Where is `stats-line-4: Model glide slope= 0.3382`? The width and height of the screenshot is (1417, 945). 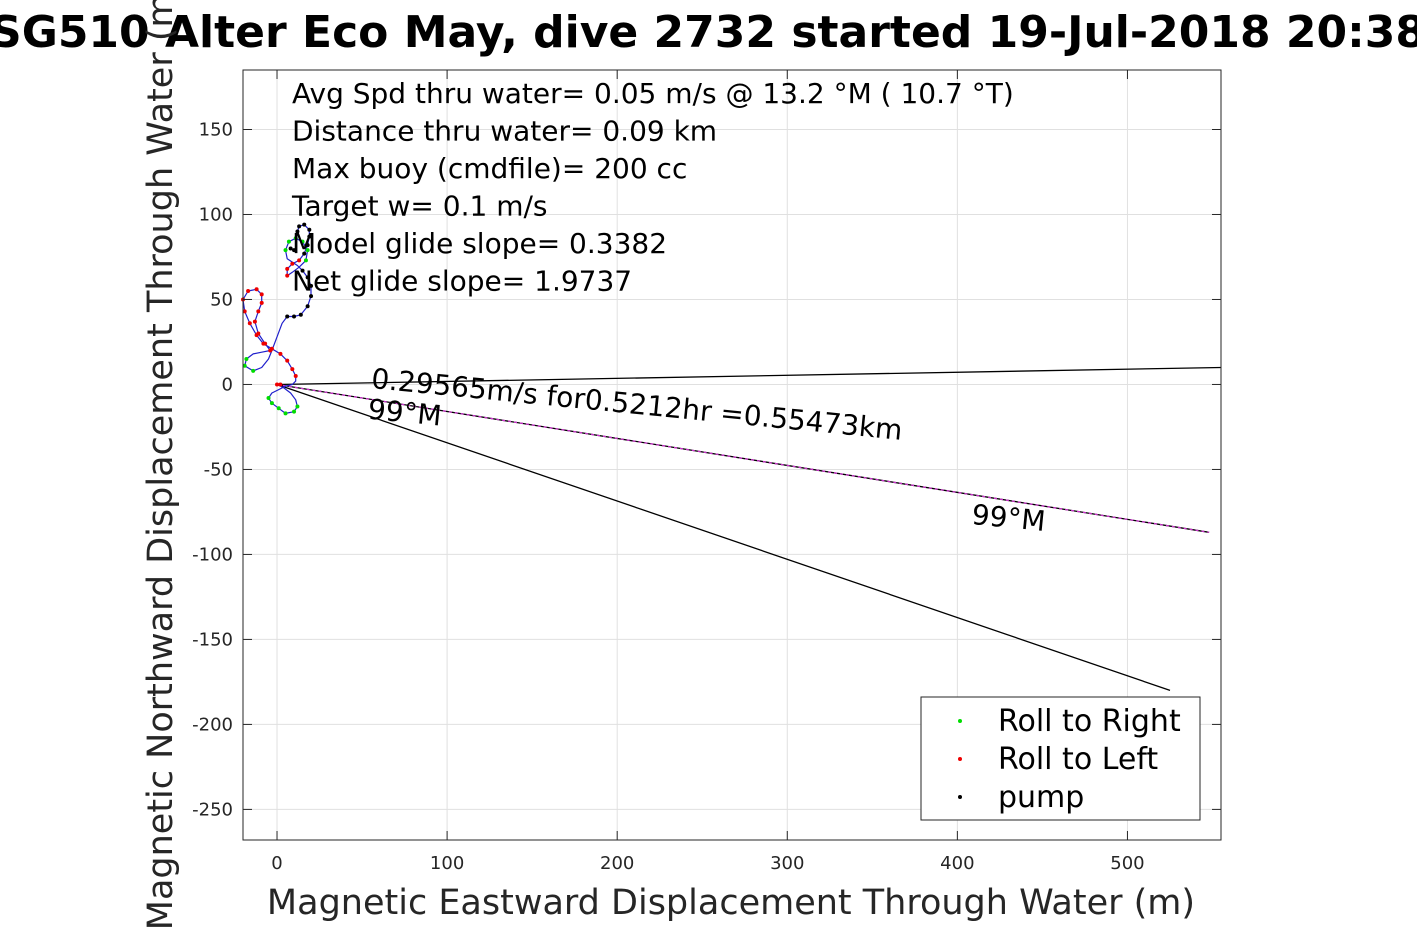 stats-line-4: Model glide slope= 0.3382 is located at coordinates (479, 243).